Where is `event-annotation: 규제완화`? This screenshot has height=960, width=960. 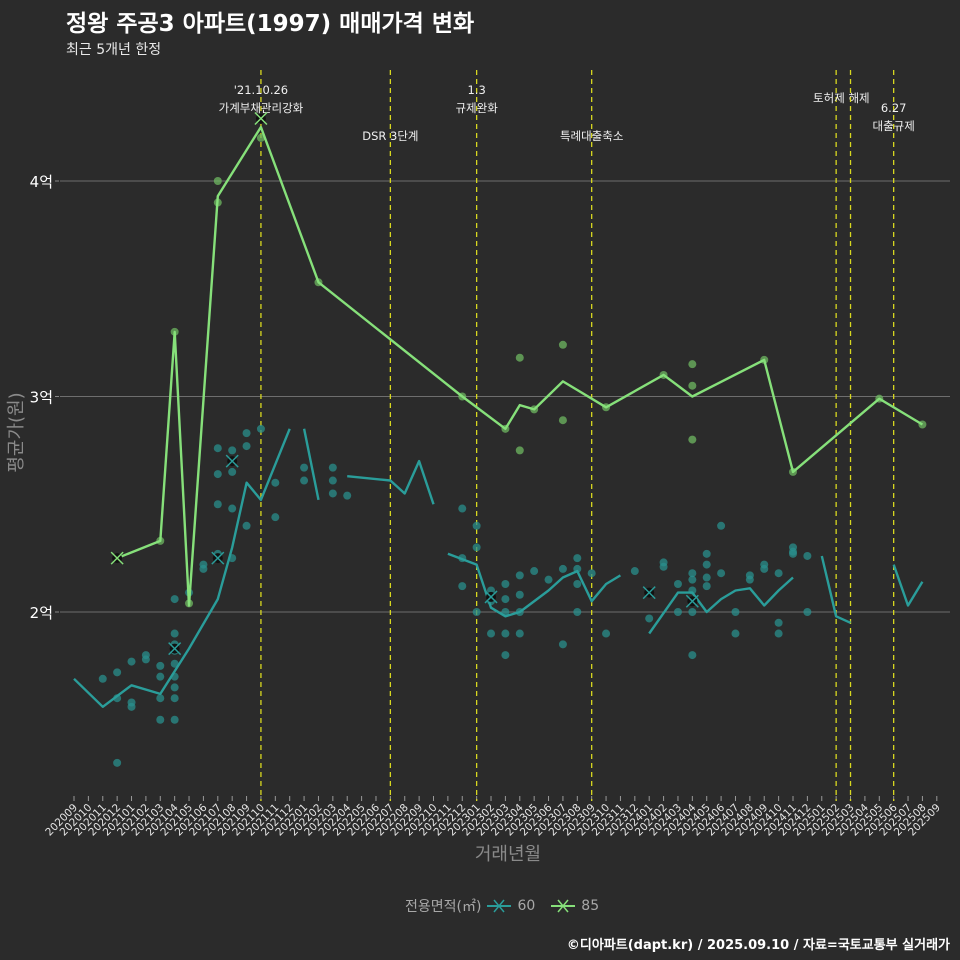
event-annotation: 규제완화 is located at coordinates (476, 108).